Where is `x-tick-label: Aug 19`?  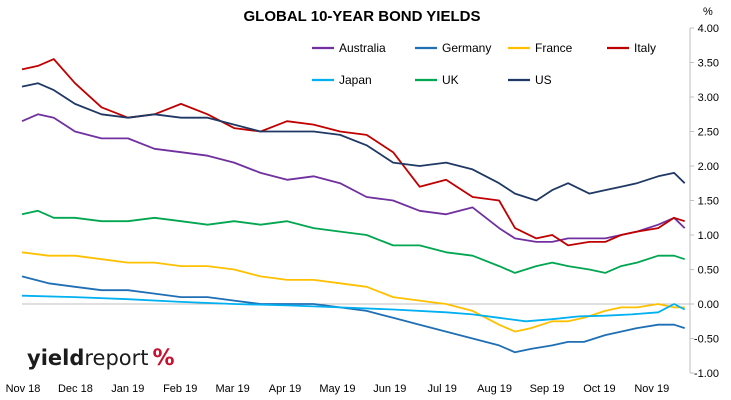 x-tick-label: Aug 19 is located at coordinates (494, 389).